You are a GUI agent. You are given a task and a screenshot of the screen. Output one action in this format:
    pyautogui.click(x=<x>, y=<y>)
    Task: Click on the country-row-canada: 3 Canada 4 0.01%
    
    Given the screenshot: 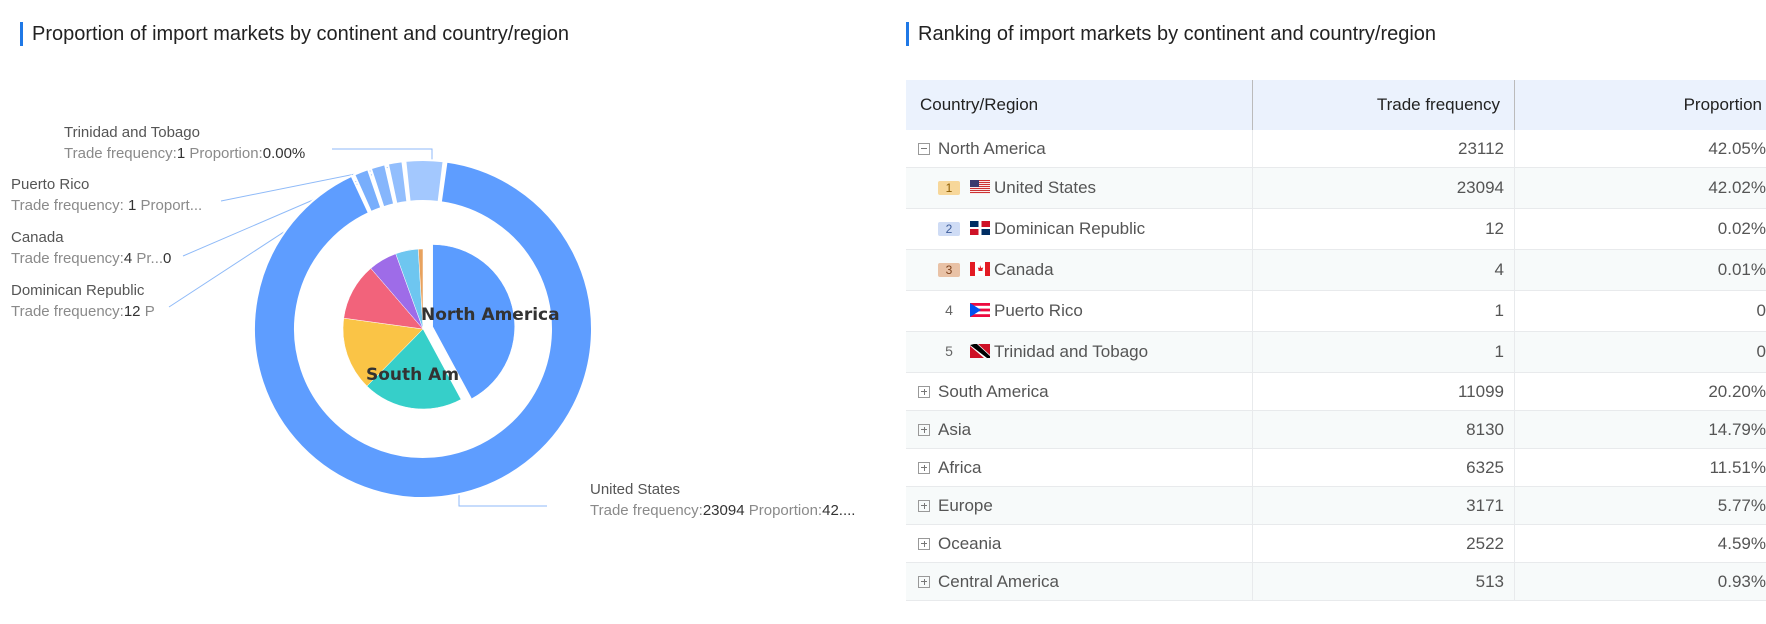 What is the action you would take?
    pyautogui.click(x=1336, y=270)
    